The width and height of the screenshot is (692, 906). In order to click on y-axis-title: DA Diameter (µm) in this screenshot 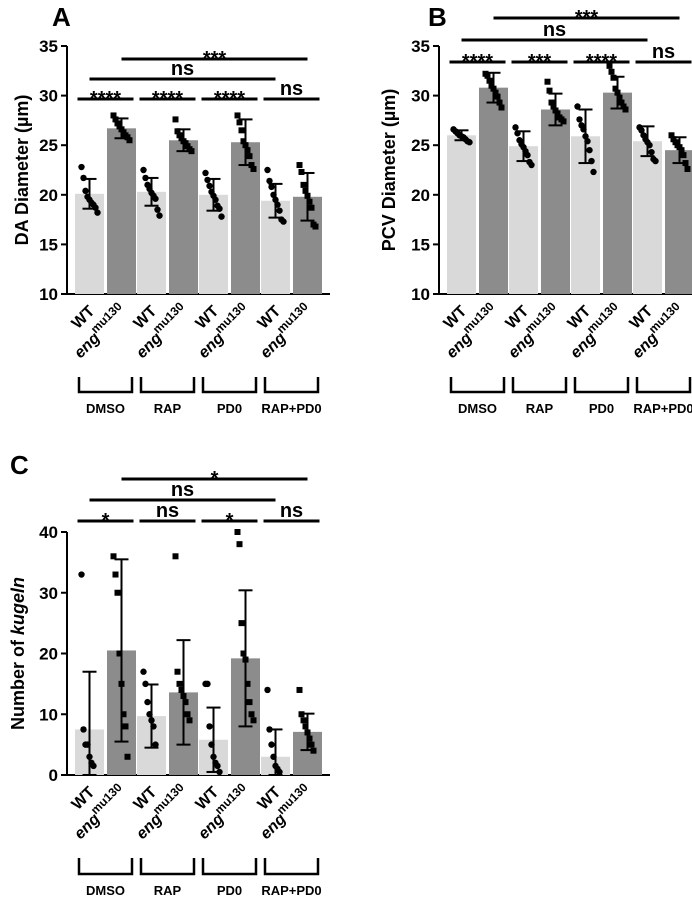, I will do `click(22, 170)`.